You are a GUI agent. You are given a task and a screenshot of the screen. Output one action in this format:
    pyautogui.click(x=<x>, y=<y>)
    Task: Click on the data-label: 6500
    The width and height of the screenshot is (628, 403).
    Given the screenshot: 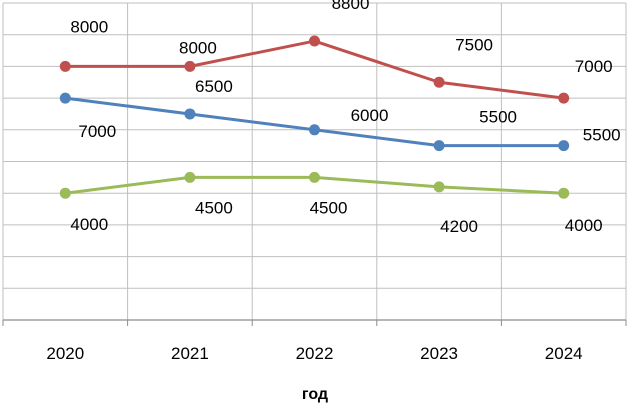 What is the action you would take?
    pyautogui.click(x=214, y=86)
    